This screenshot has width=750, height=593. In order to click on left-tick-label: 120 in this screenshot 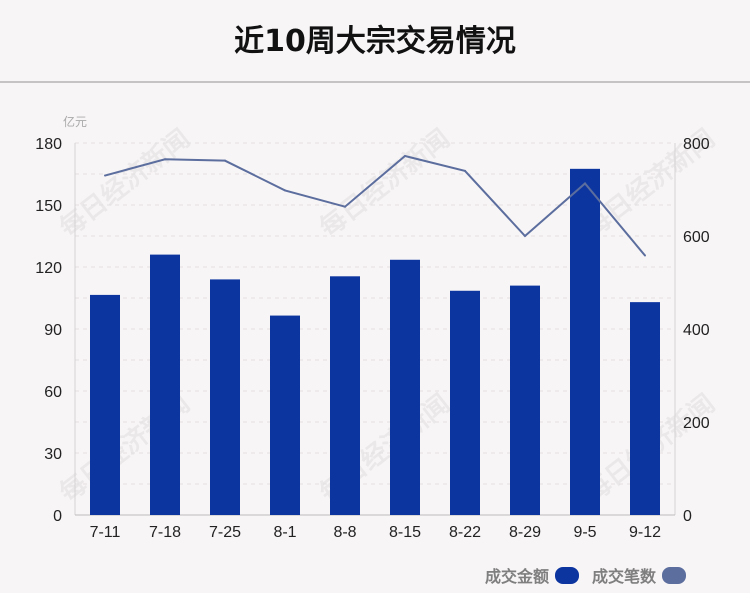, I will do `click(48, 268)`.